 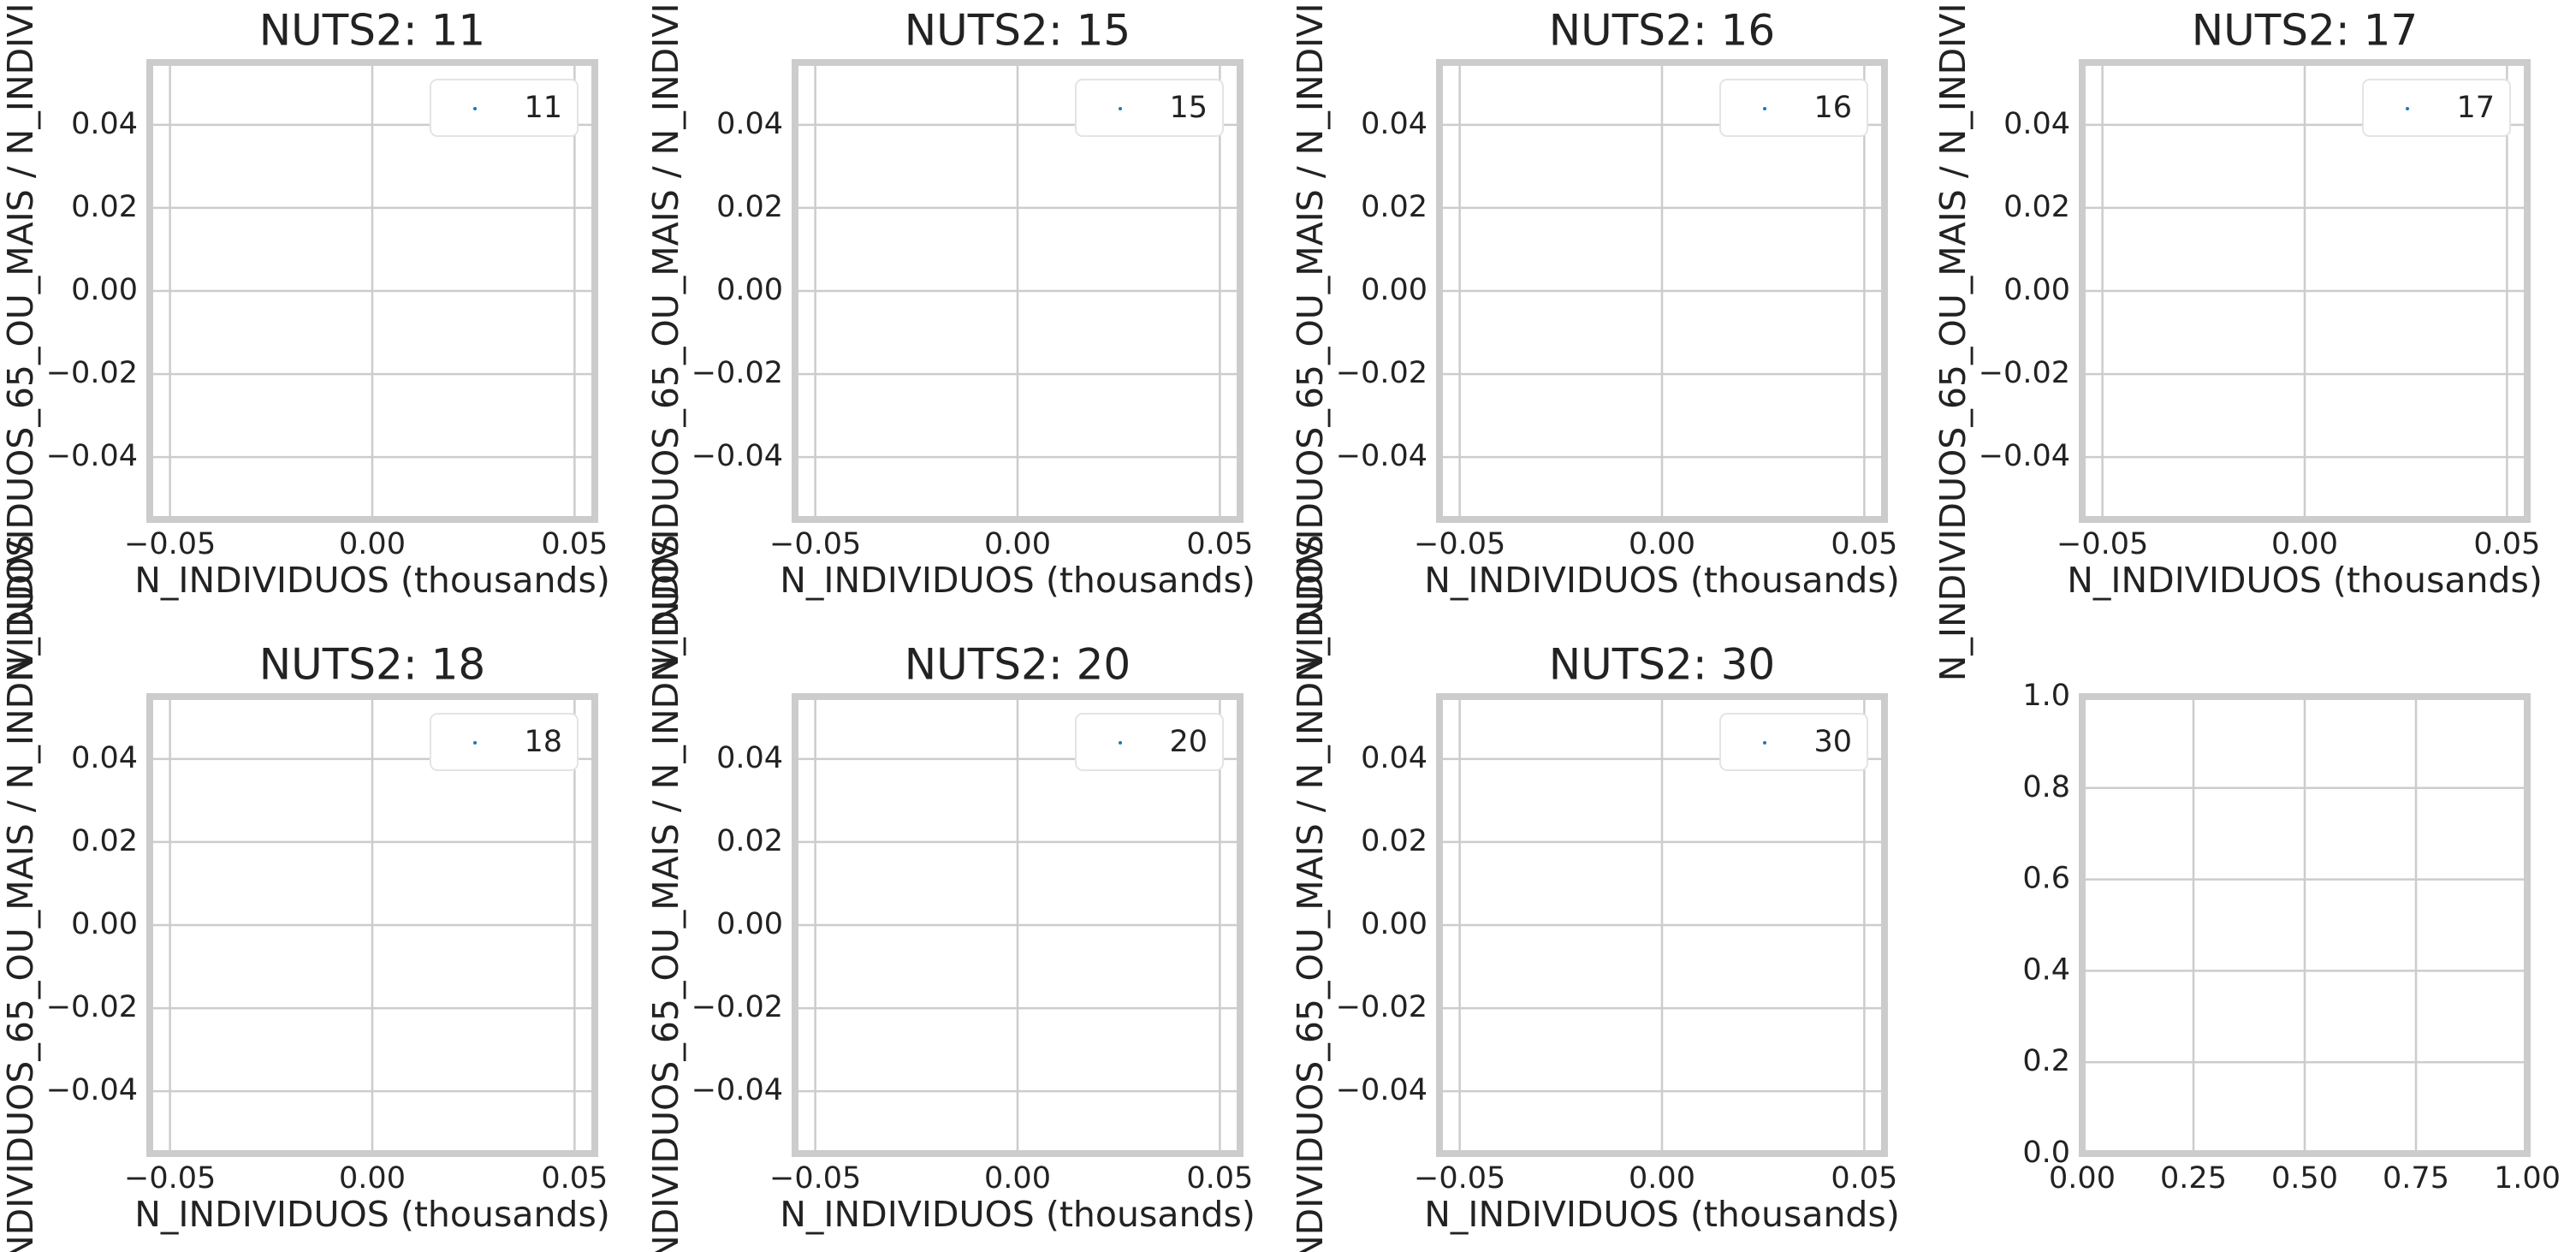 I want to click on legend: 17, so click(x=2436, y=108).